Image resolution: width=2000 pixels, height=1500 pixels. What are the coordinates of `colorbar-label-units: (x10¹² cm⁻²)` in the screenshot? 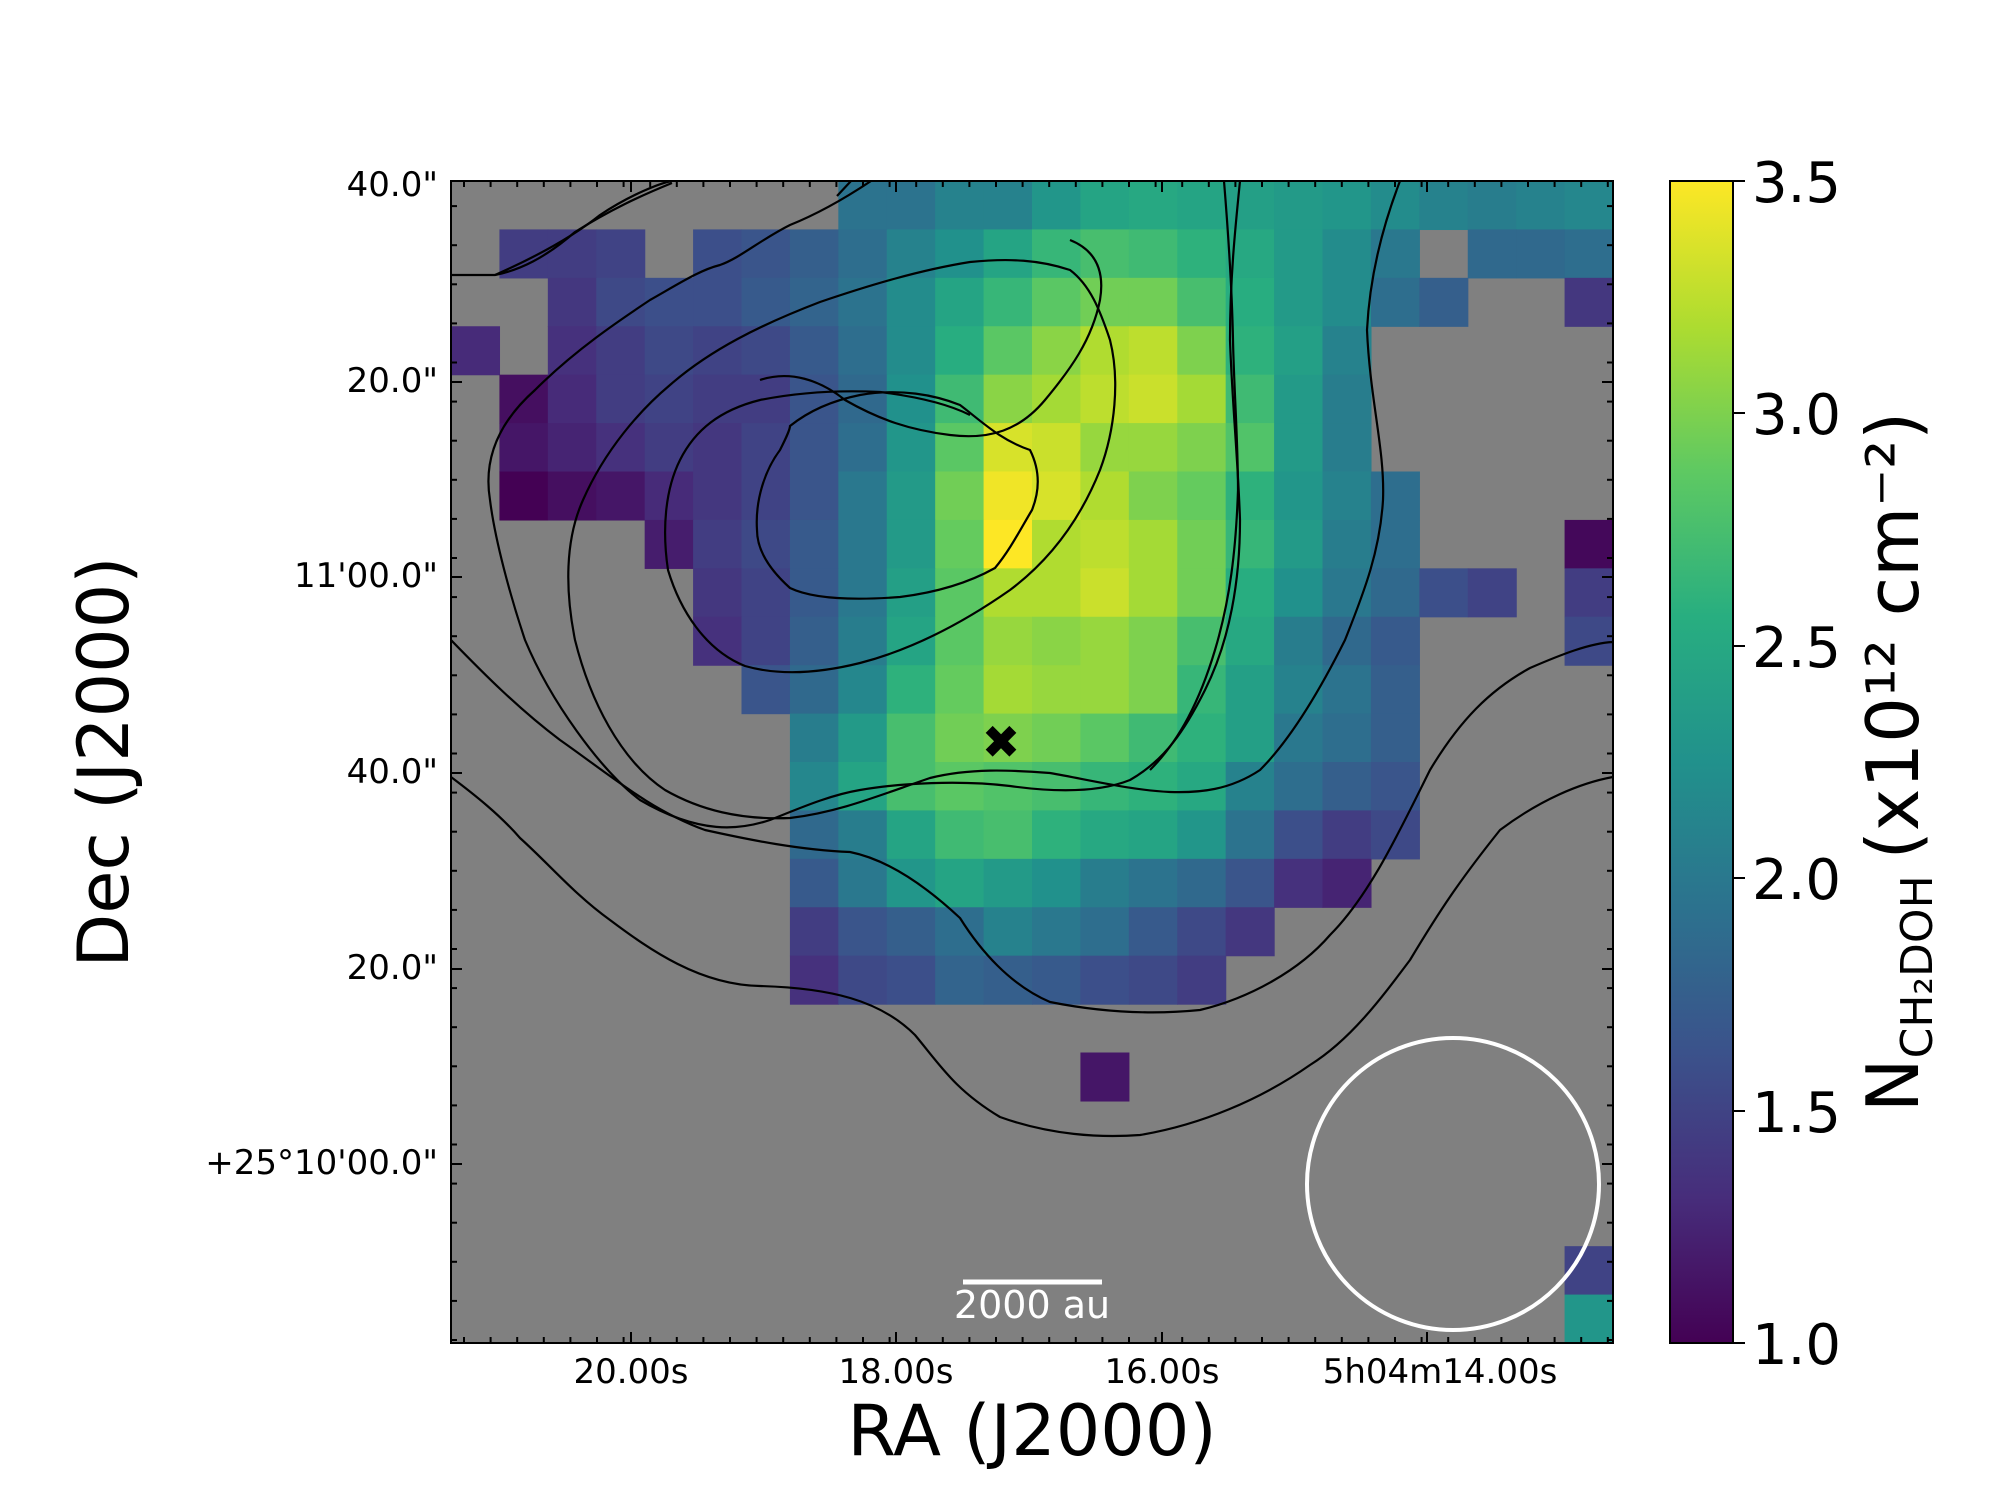 It's located at (1893, 636).